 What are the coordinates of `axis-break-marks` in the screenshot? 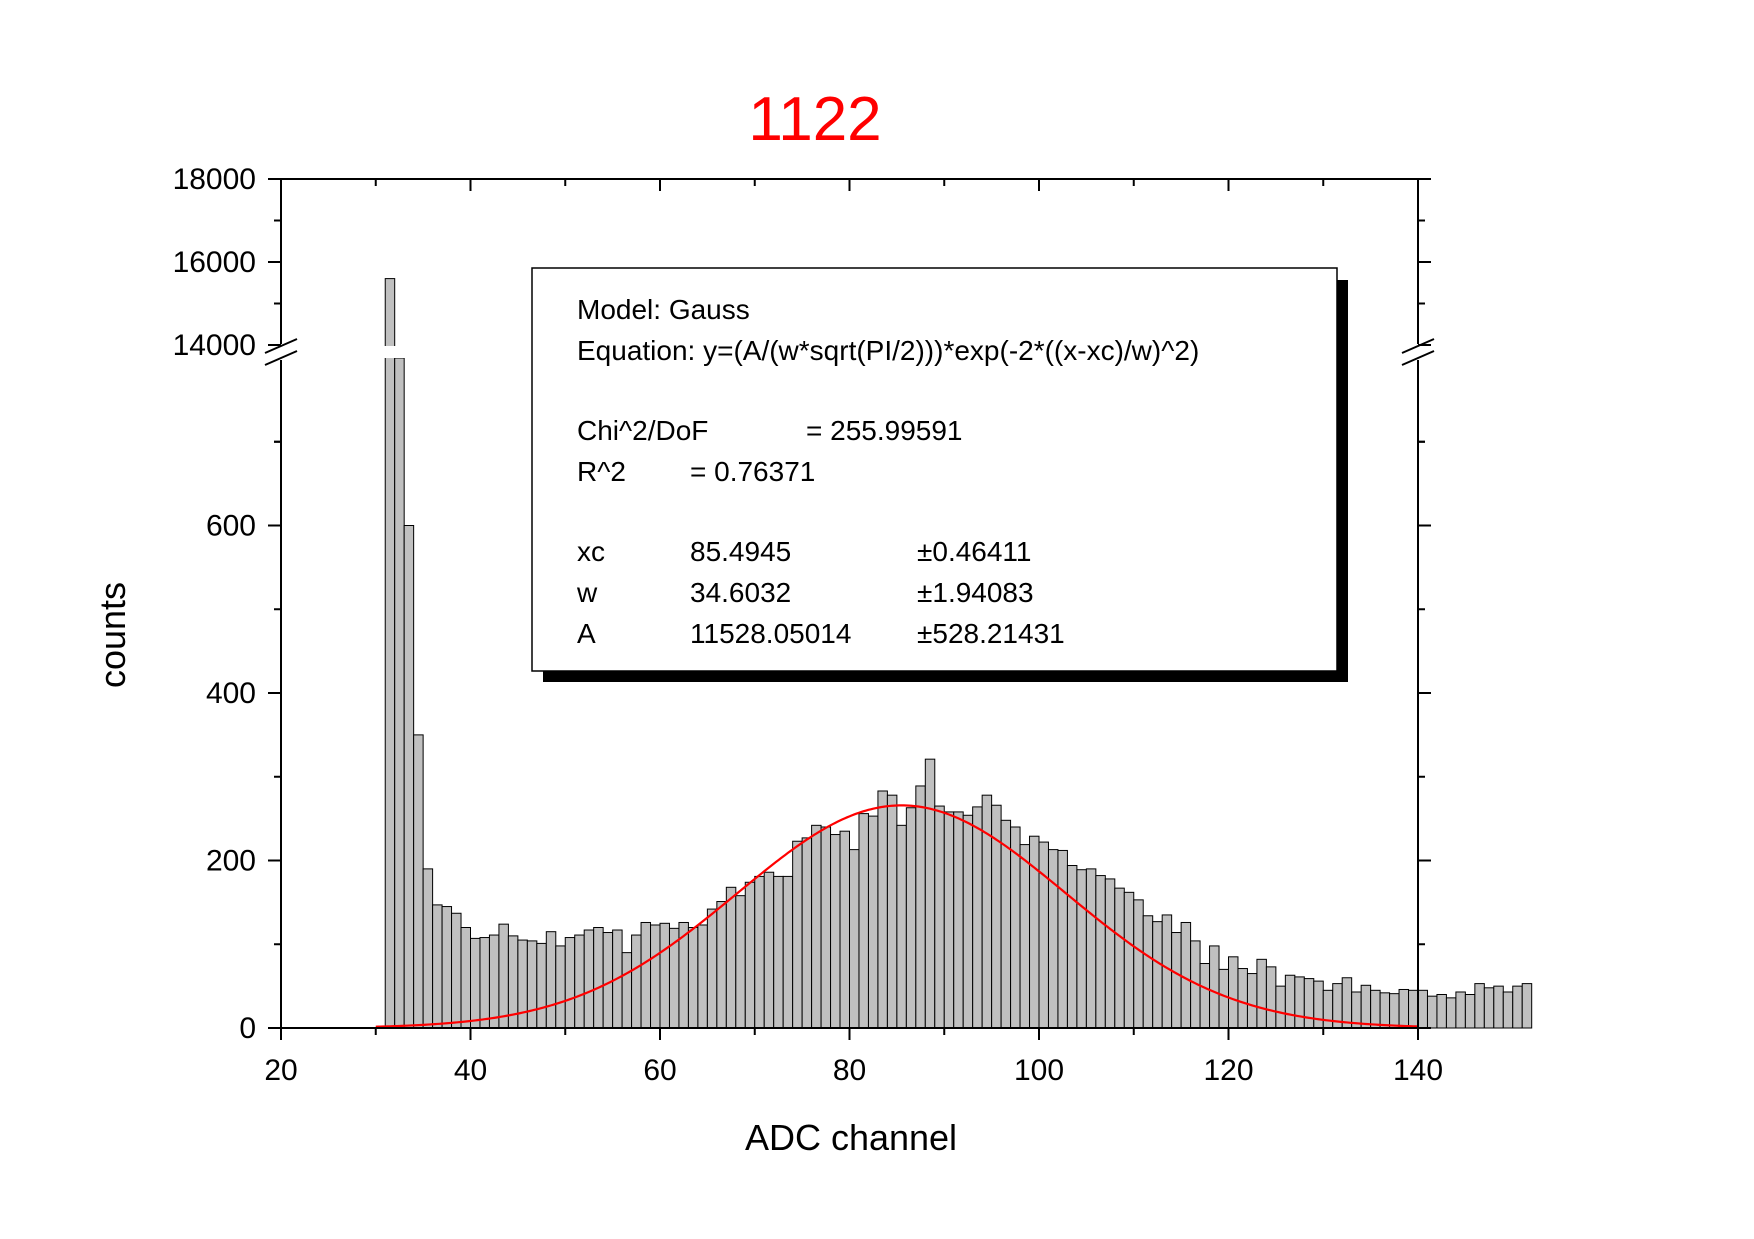 It's located at (849, 352).